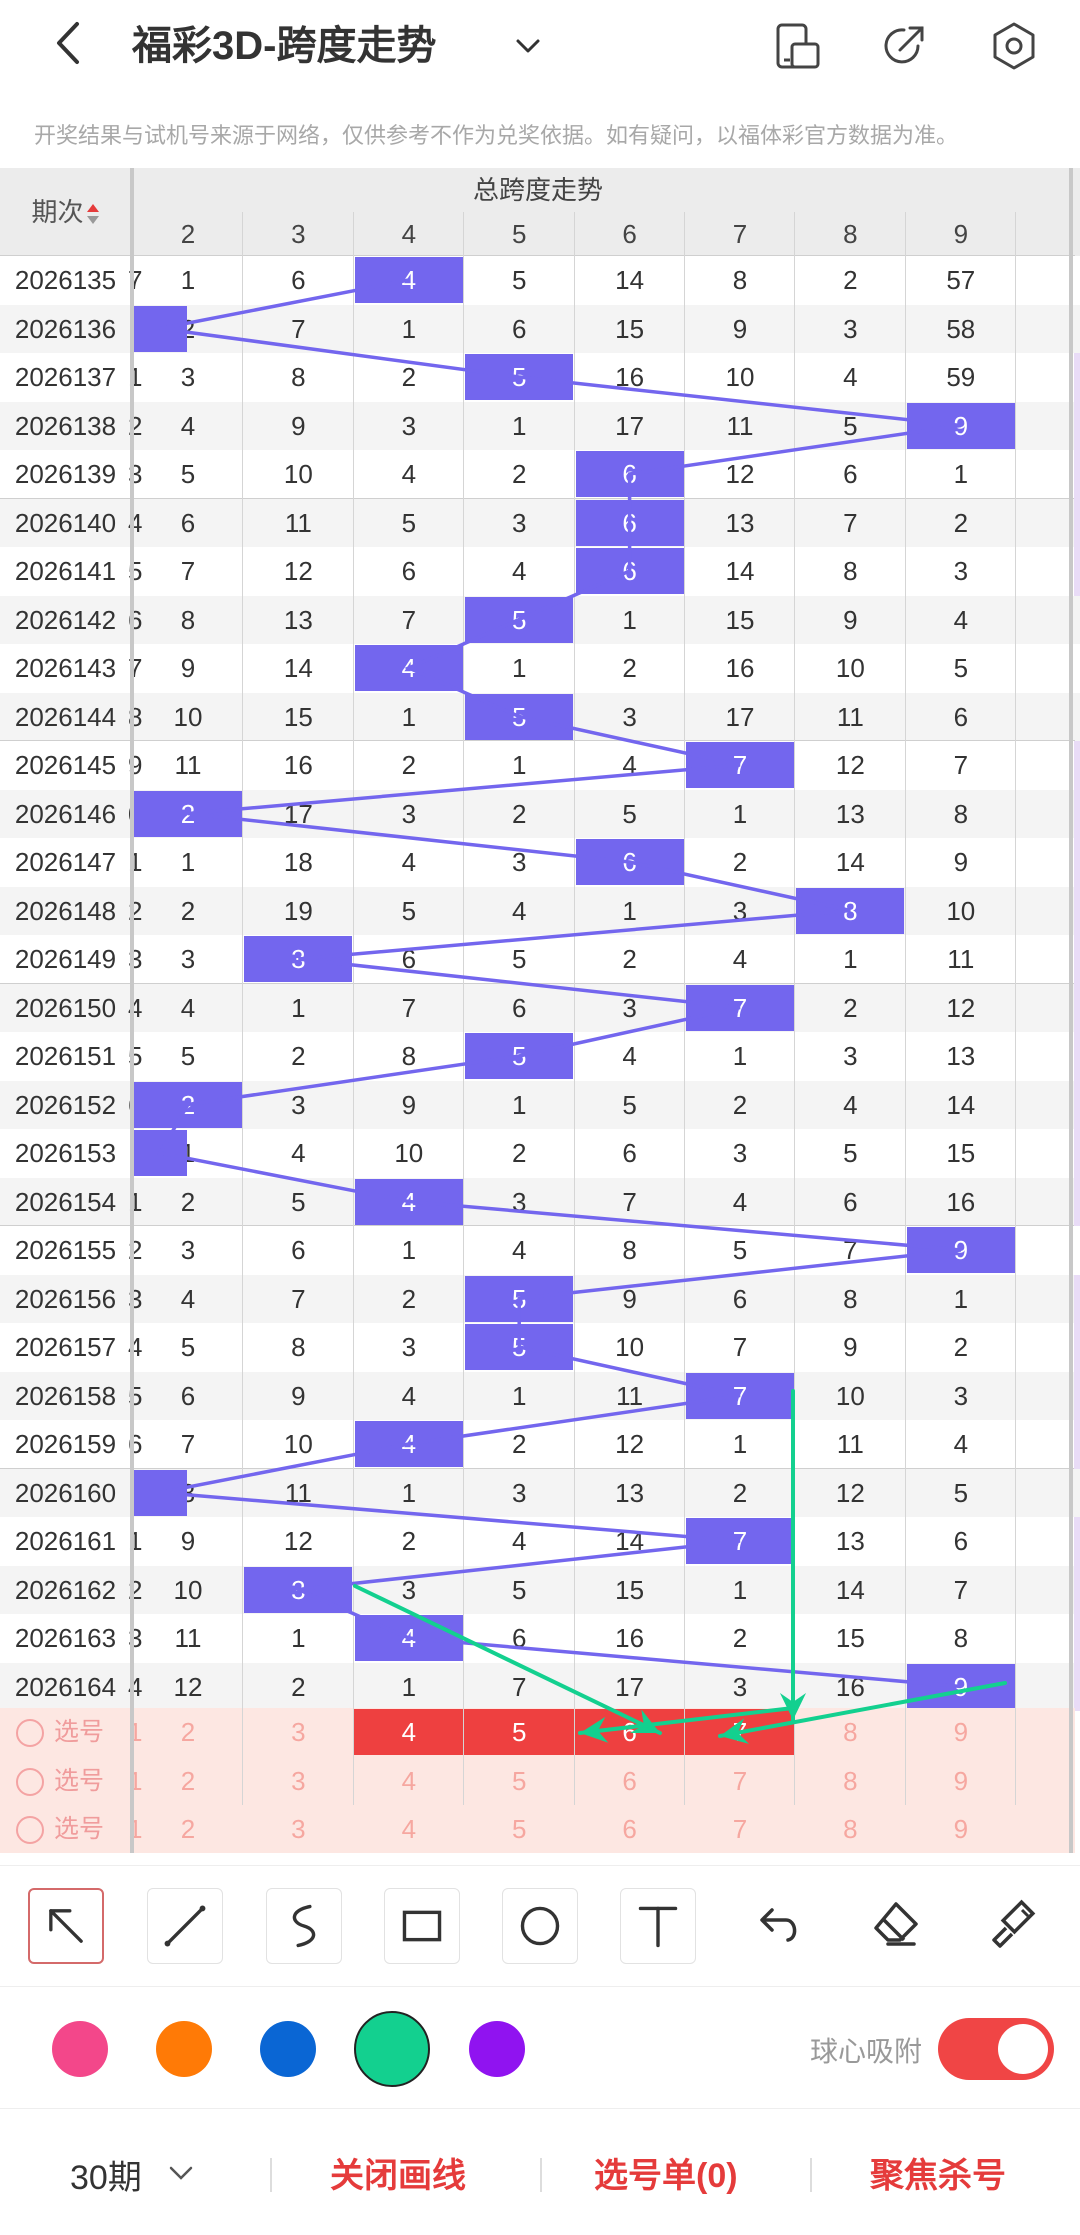 The width and height of the screenshot is (1080, 2235). I want to click on period-column-header: 期次, so click(65, 212).